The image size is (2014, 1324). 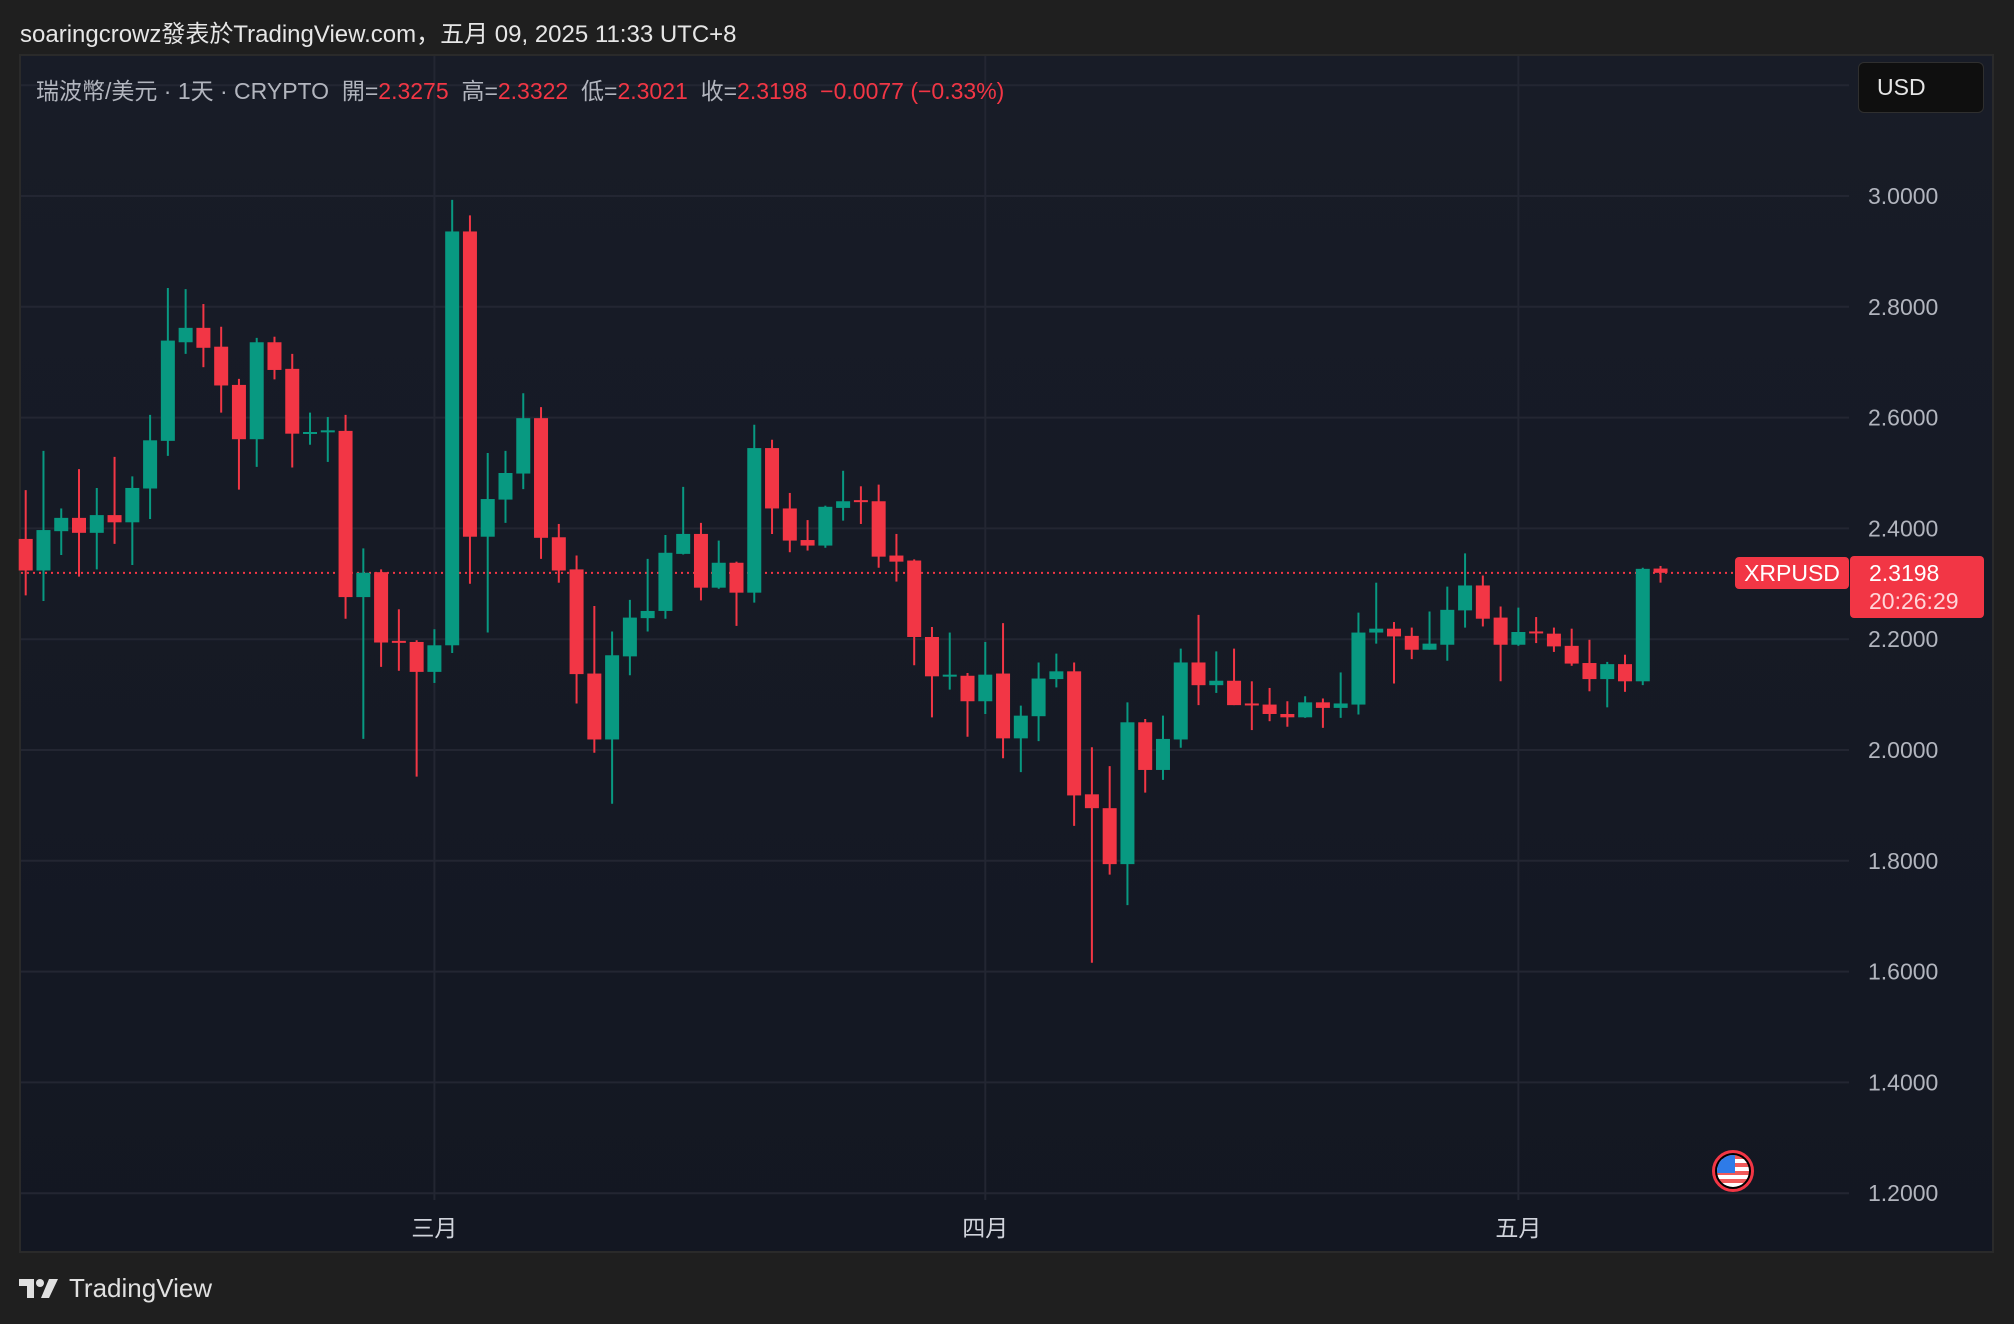 What do you see at coordinates (1921, 87) in the screenshot?
I see `currency-button: USD` at bounding box center [1921, 87].